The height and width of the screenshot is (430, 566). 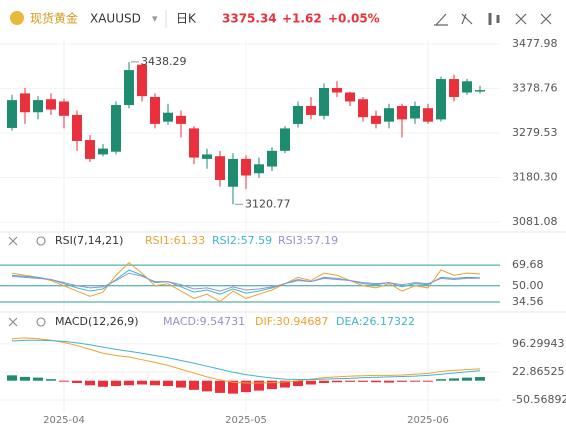 I want to click on x-tick-label: 2025-05, so click(x=246, y=420).